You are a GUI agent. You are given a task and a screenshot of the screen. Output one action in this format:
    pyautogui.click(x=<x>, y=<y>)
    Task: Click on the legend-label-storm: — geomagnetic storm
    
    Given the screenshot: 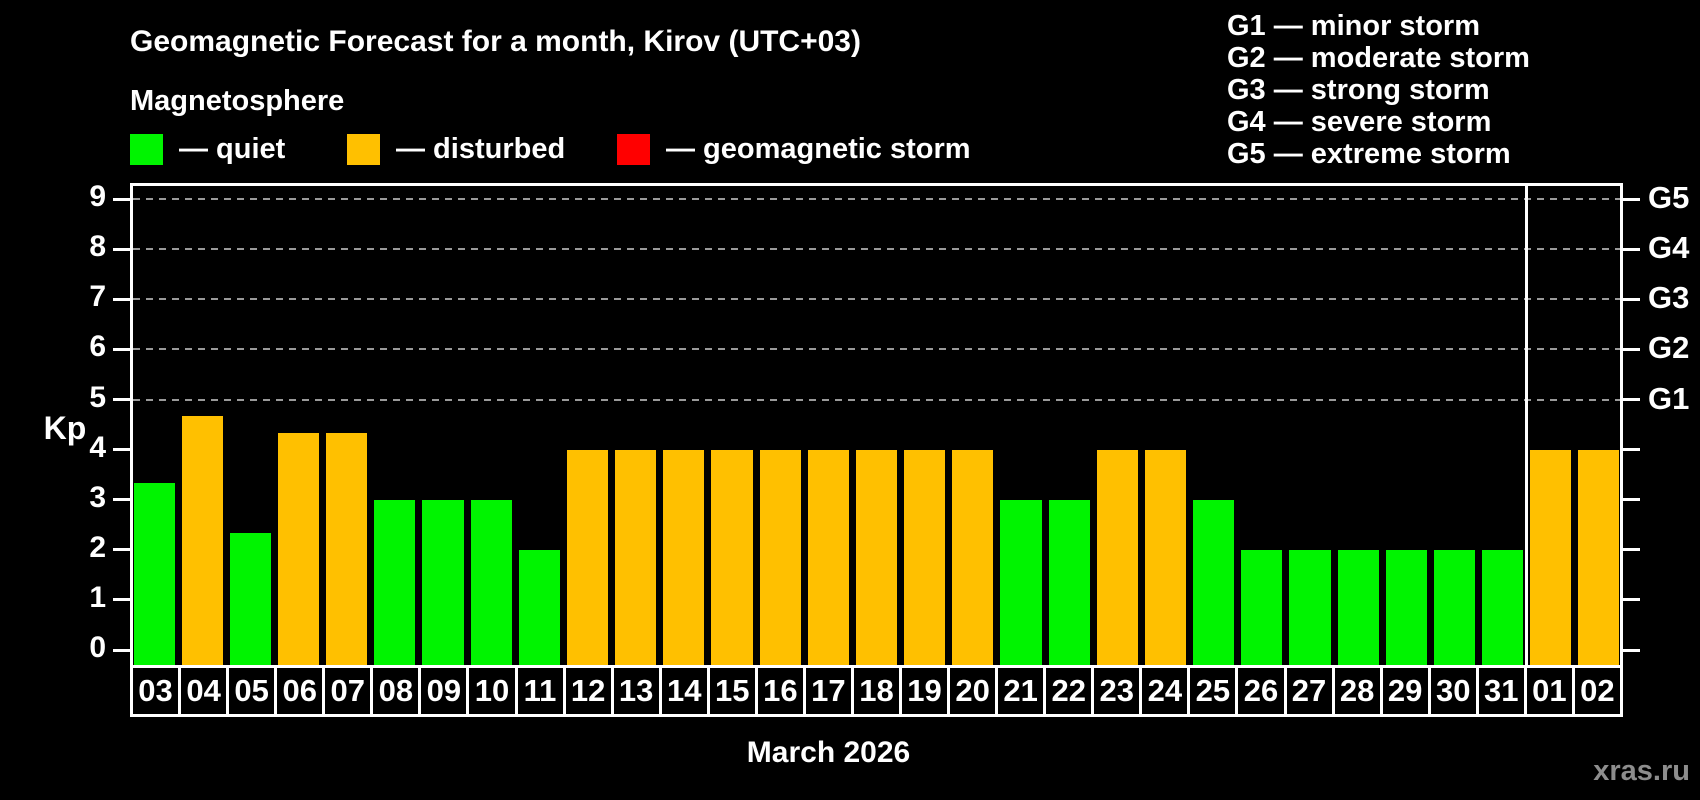 What is the action you would take?
    pyautogui.click(x=818, y=149)
    